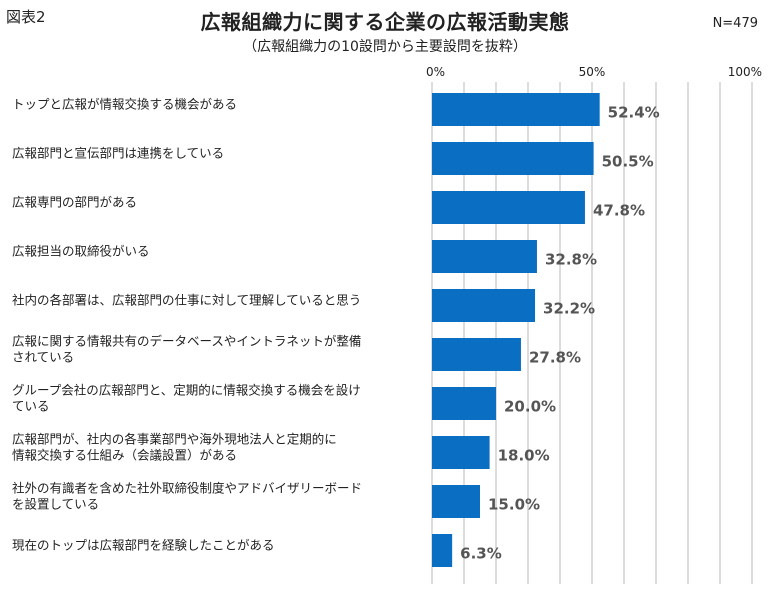  Describe the element at coordinates (55, 504) in the screenshot. I see `category-label-8-line-1: を設置している` at that location.